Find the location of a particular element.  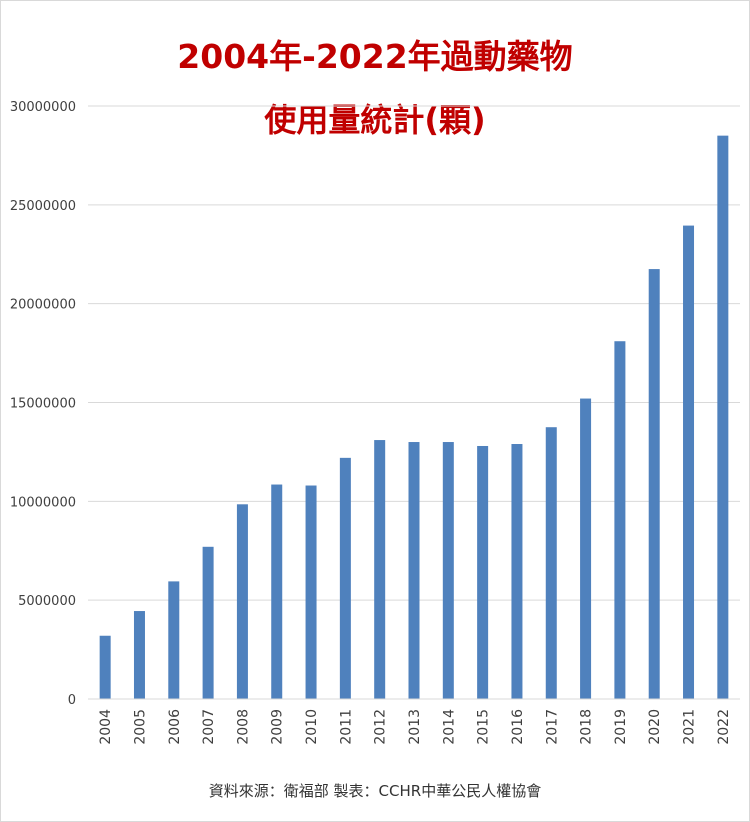

bar-2006 is located at coordinates (174, 640).